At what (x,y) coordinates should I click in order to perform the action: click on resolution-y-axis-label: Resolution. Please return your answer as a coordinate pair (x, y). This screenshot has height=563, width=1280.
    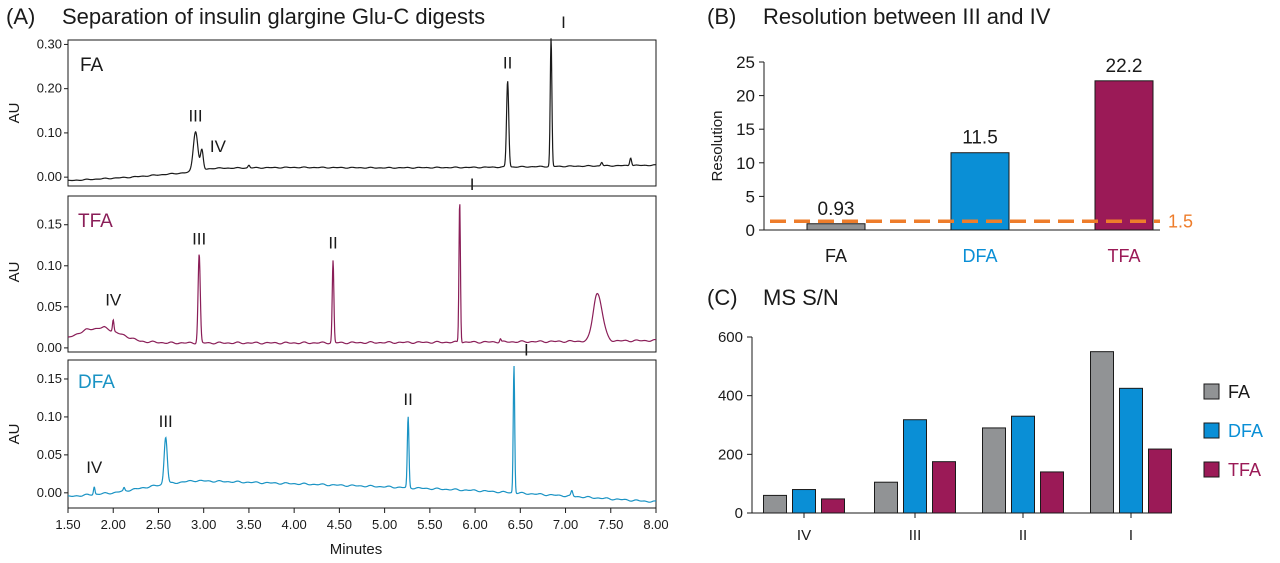
    Looking at the image, I should click on (717, 146).